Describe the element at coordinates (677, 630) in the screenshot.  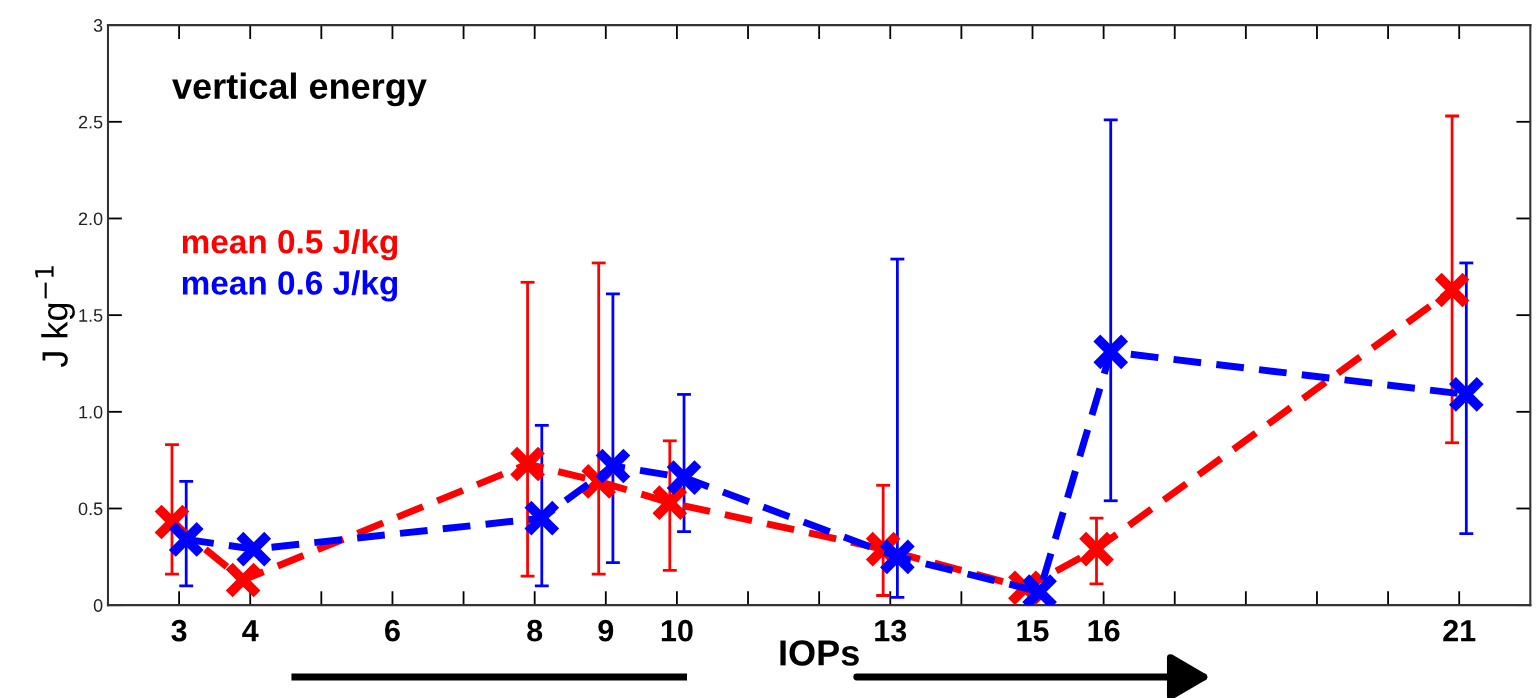
I see `x-tick-label: 10` at that location.